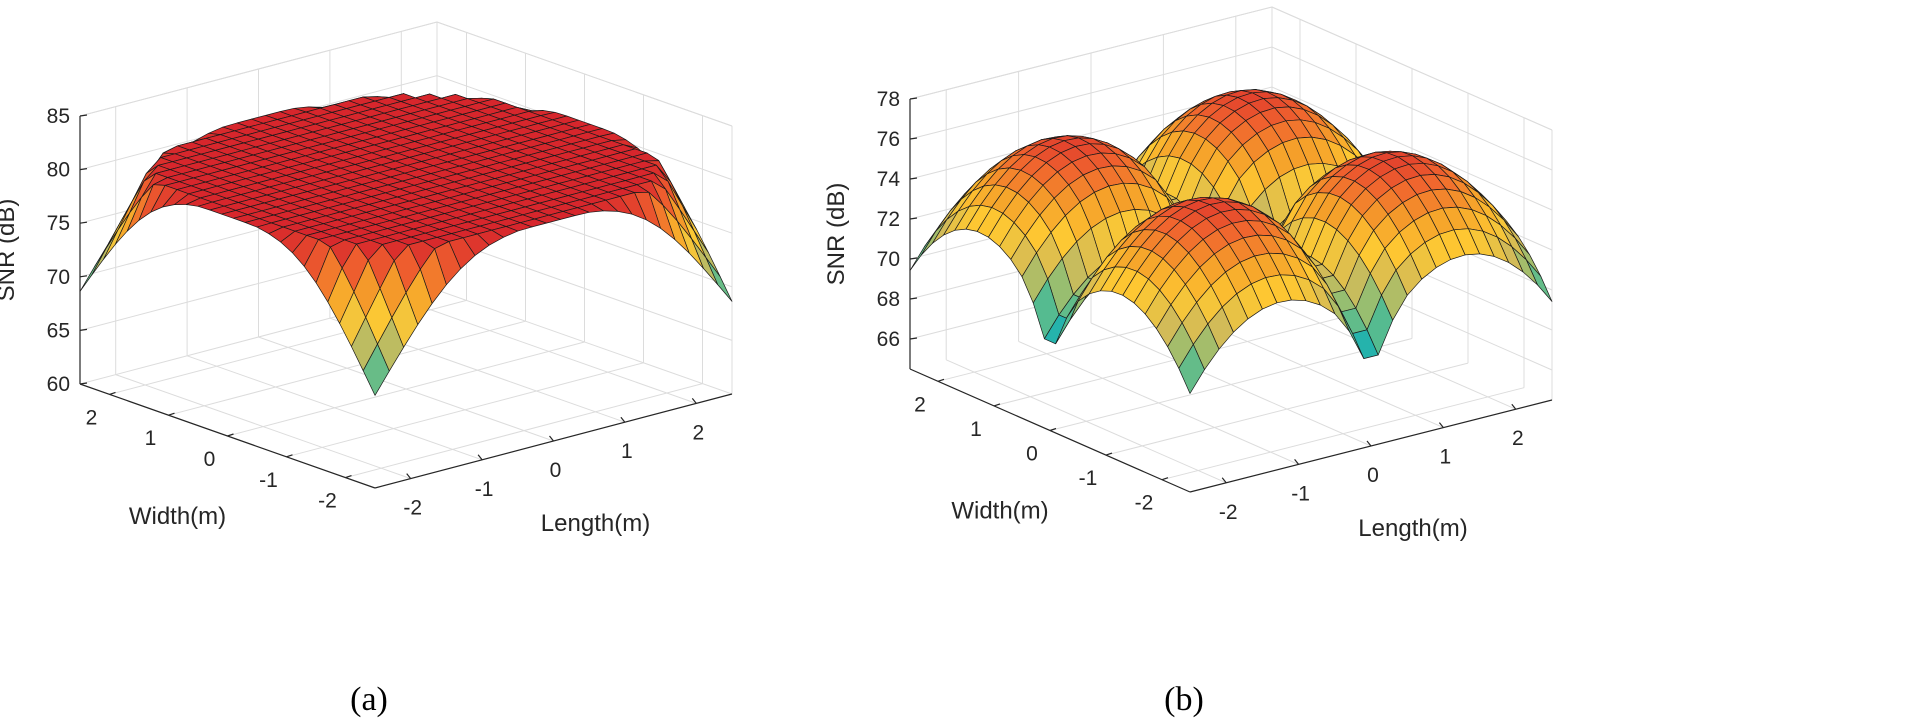  I want to click on z-tick-label: 76, so click(888, 139).